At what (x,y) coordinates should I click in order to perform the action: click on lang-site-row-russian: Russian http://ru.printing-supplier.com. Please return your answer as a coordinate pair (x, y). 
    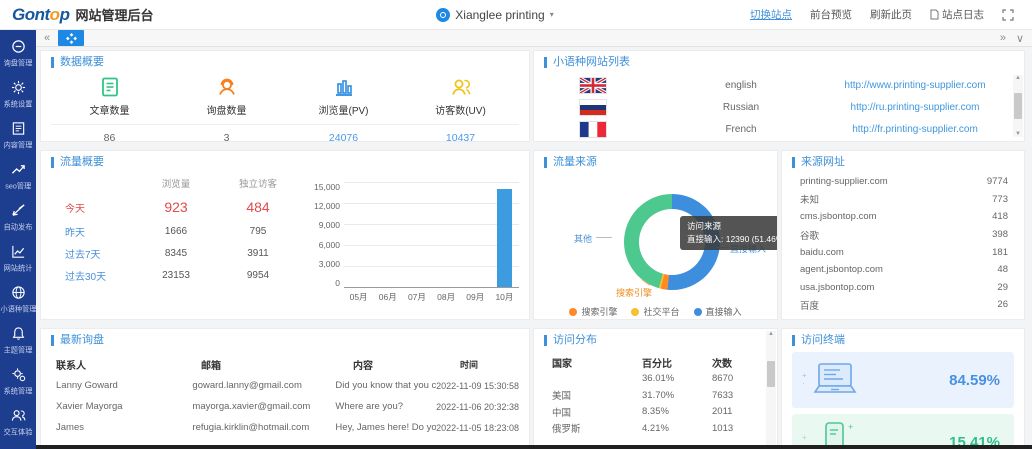
    Looking at the image, I should click on (779, 107).